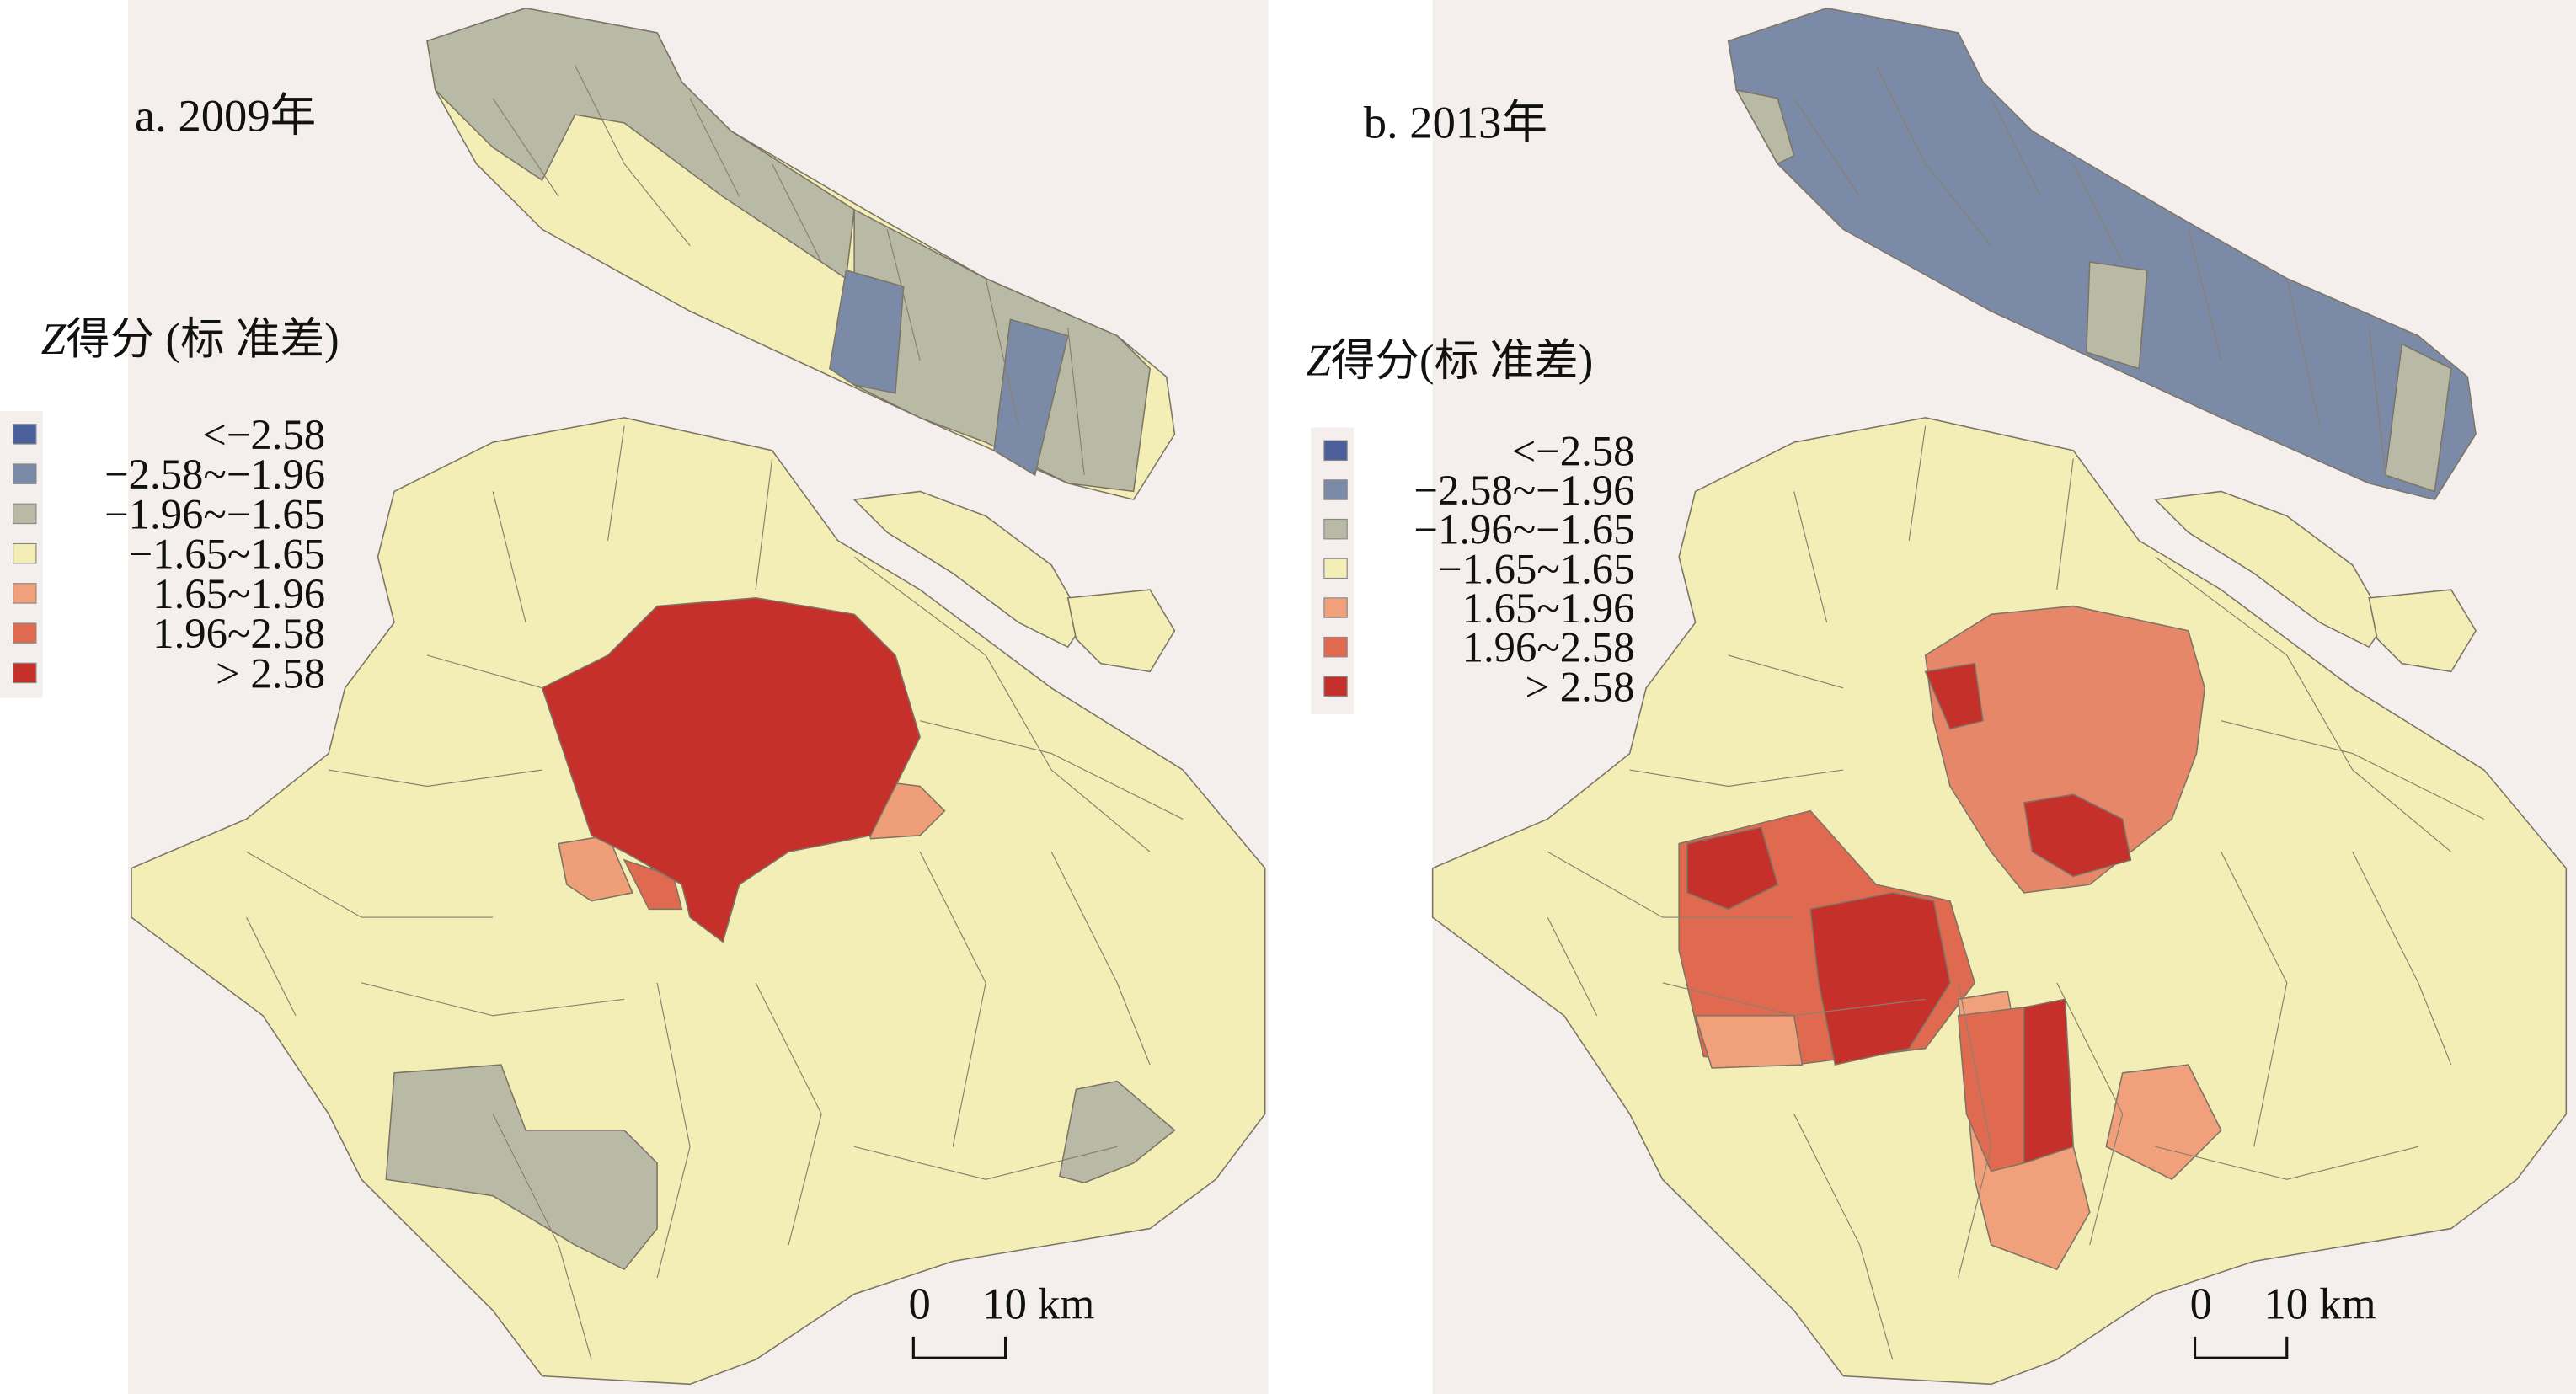 The width and height of the screenshot is (2576, 1394). What do you see at coordinates (202, 339) in the screenshot?
I see `legend-title-text: 得分 (标 准差)` at bounding box center [202, 339].